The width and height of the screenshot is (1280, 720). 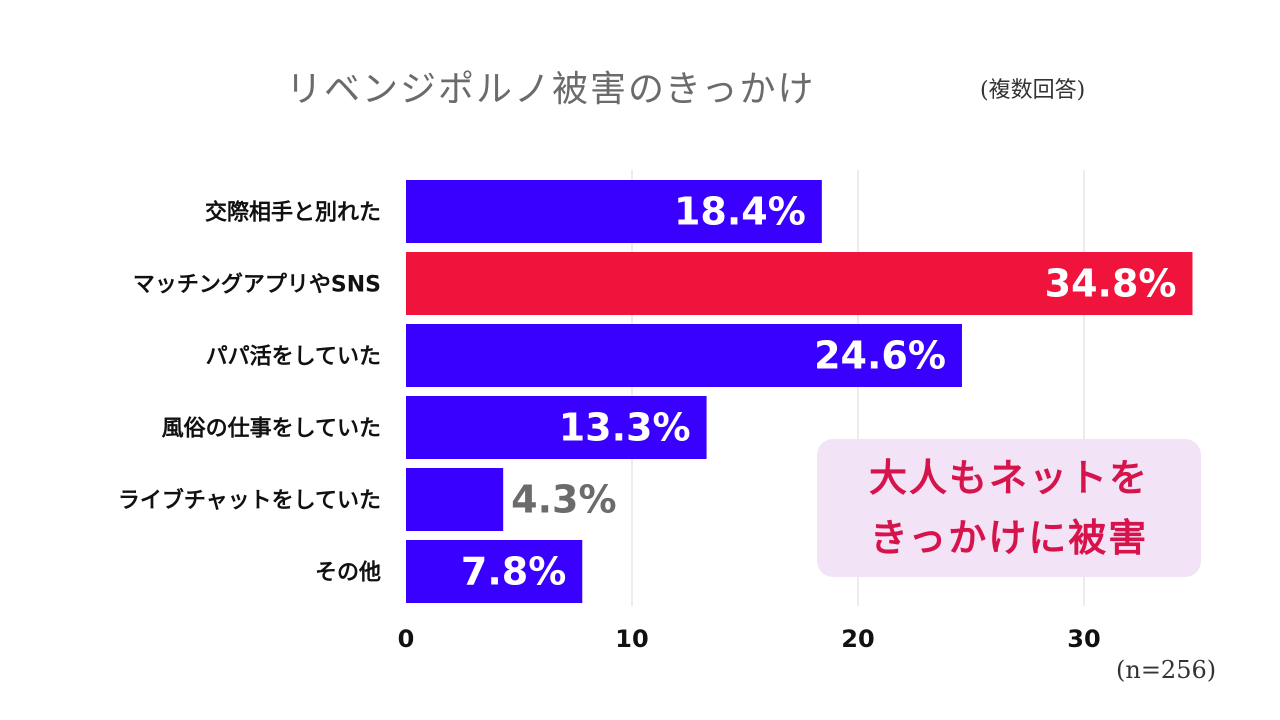 I want to click on x-tick-label: 20, so click(x=857, y=639).